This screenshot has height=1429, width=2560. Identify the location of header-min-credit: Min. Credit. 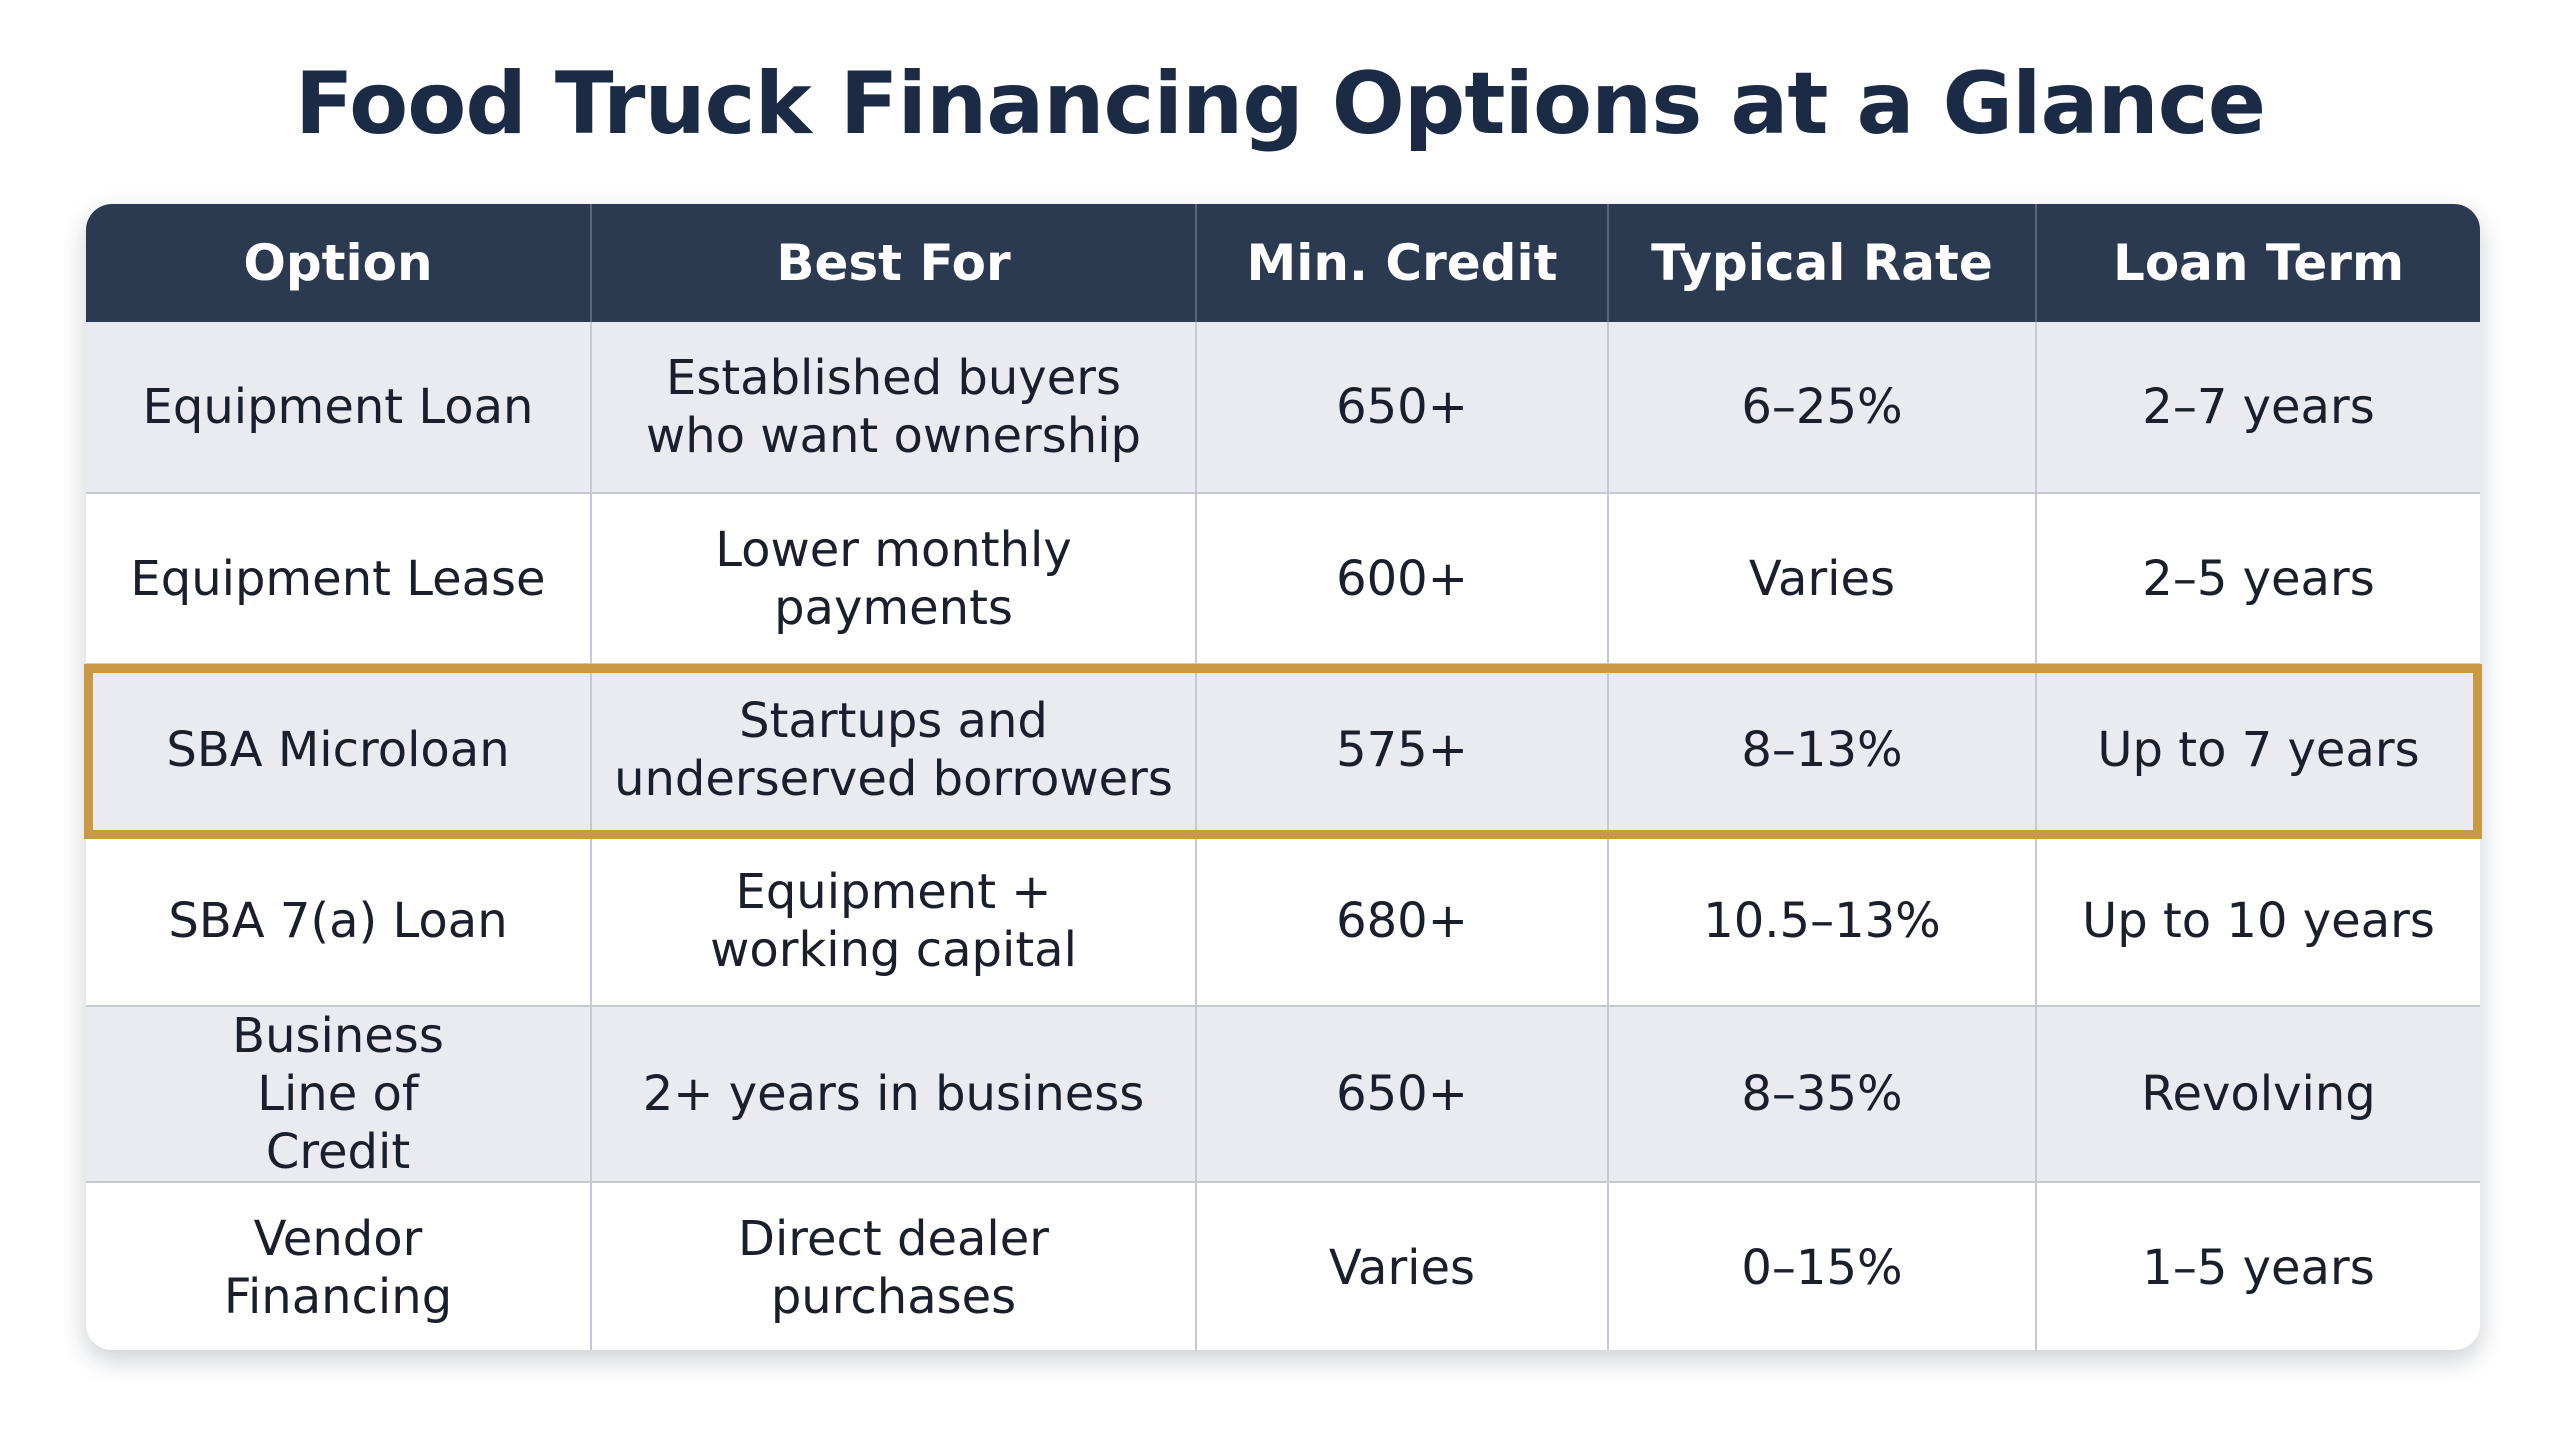
(1401, 263).